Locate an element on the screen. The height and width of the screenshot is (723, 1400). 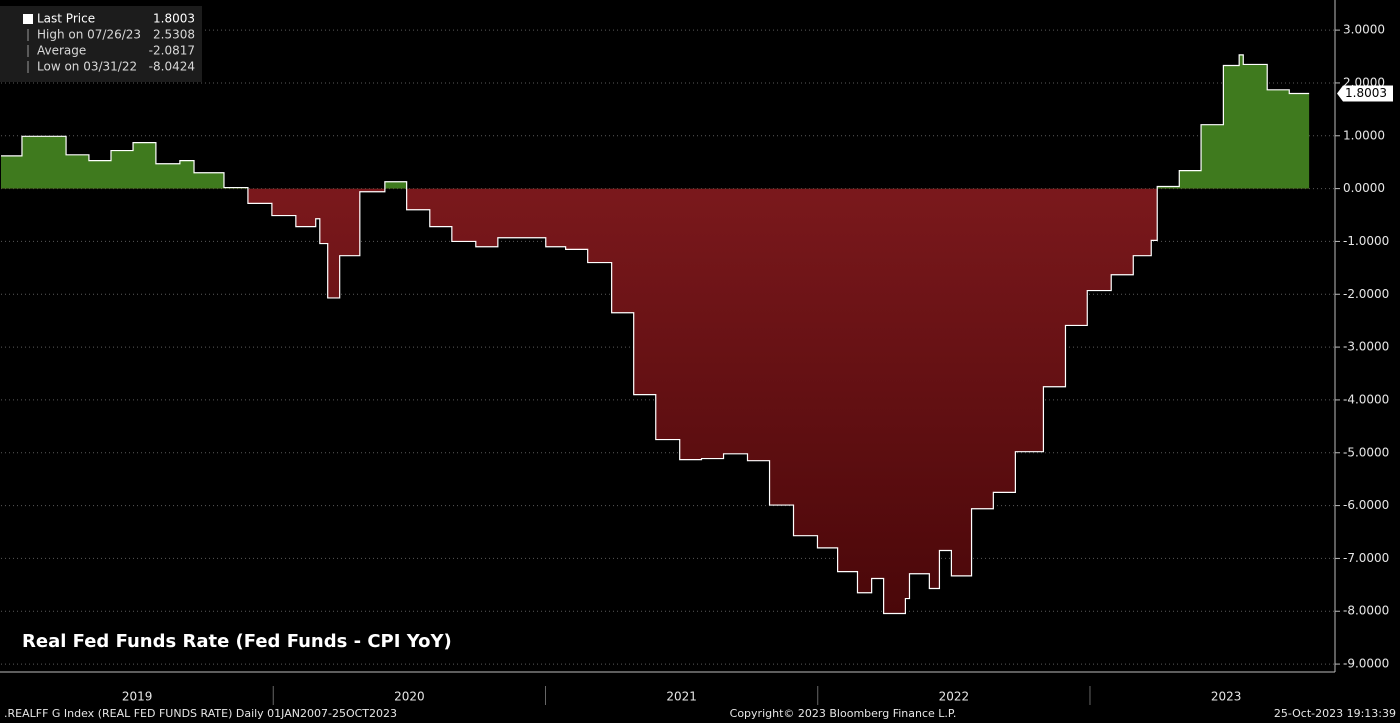
y-tick-label: 3.0000 is located at coordinates (1364, 30).